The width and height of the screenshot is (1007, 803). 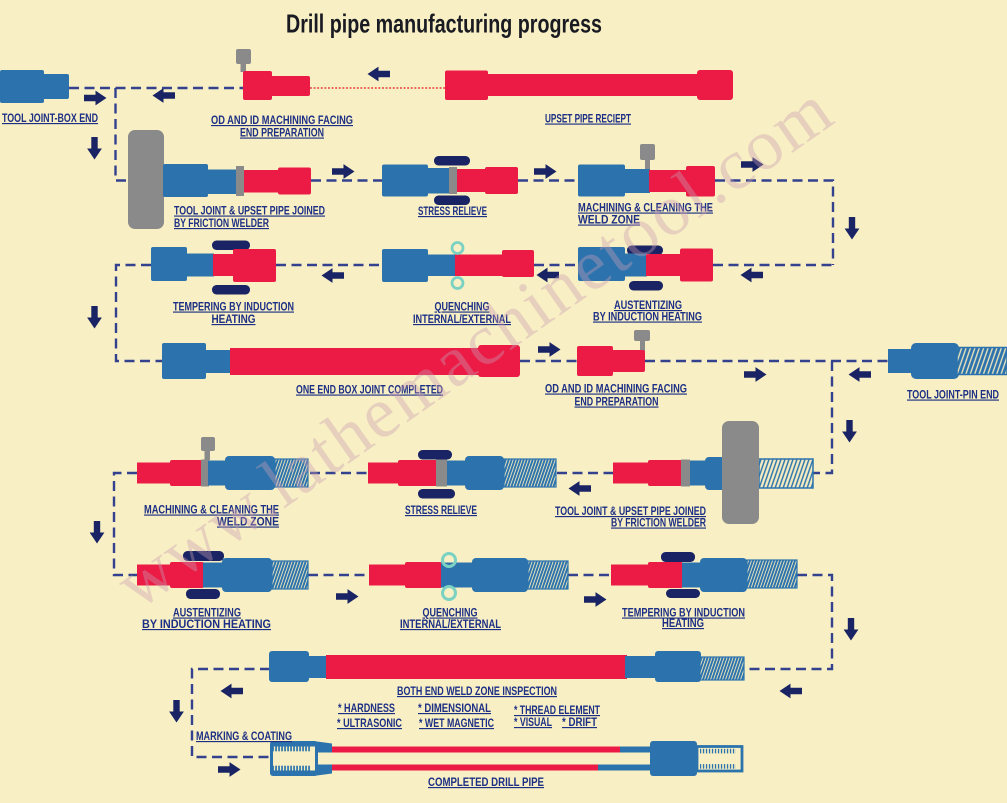 I want to click on svg-text: UPSET PIPE RECIEPT, so click(x=588, y=120).